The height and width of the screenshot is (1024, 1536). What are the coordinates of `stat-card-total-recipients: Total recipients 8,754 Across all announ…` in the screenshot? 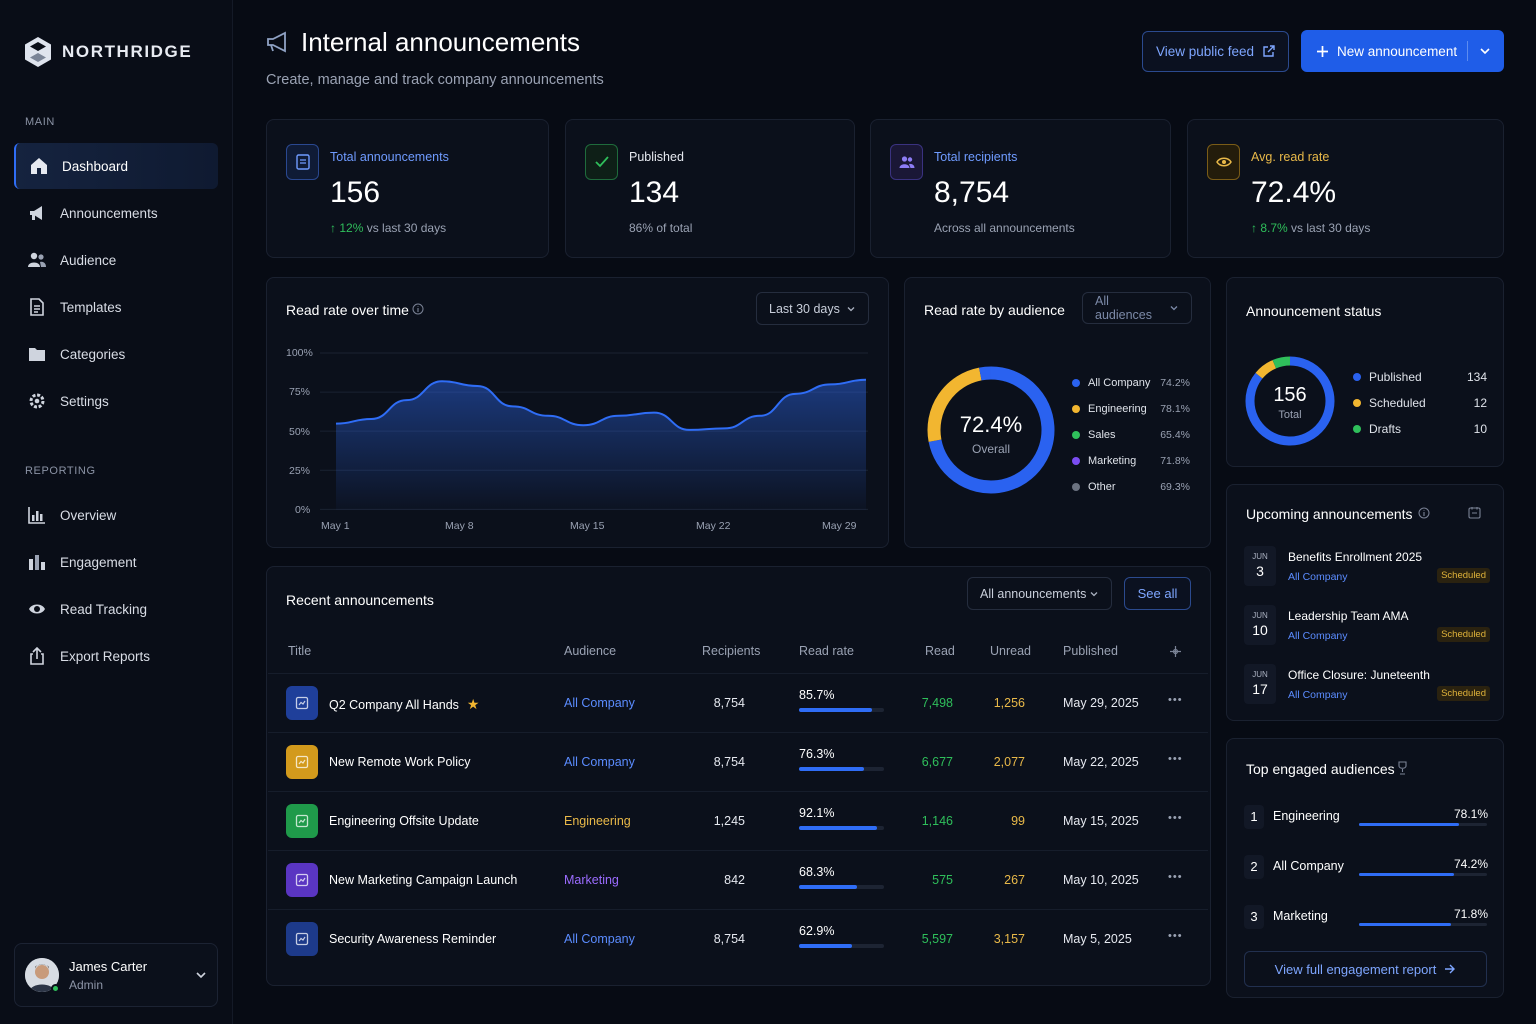 It's located at (1020, 188).